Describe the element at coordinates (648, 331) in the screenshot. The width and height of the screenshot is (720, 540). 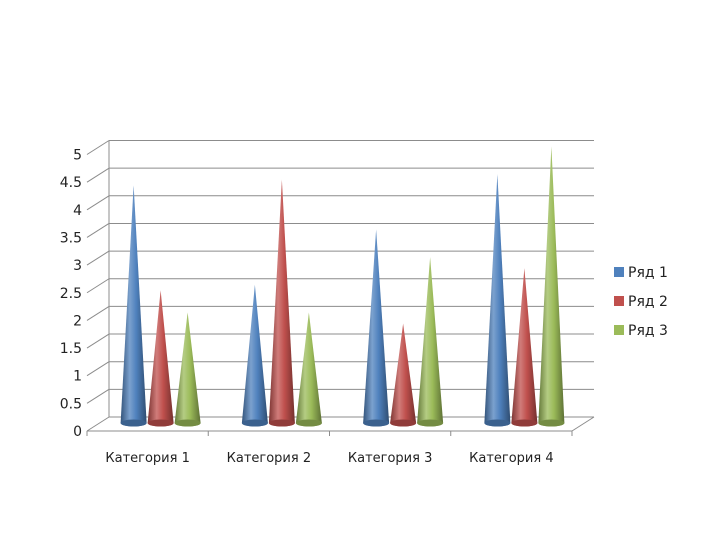
I see `legend-label: Ряд 3` at that location.